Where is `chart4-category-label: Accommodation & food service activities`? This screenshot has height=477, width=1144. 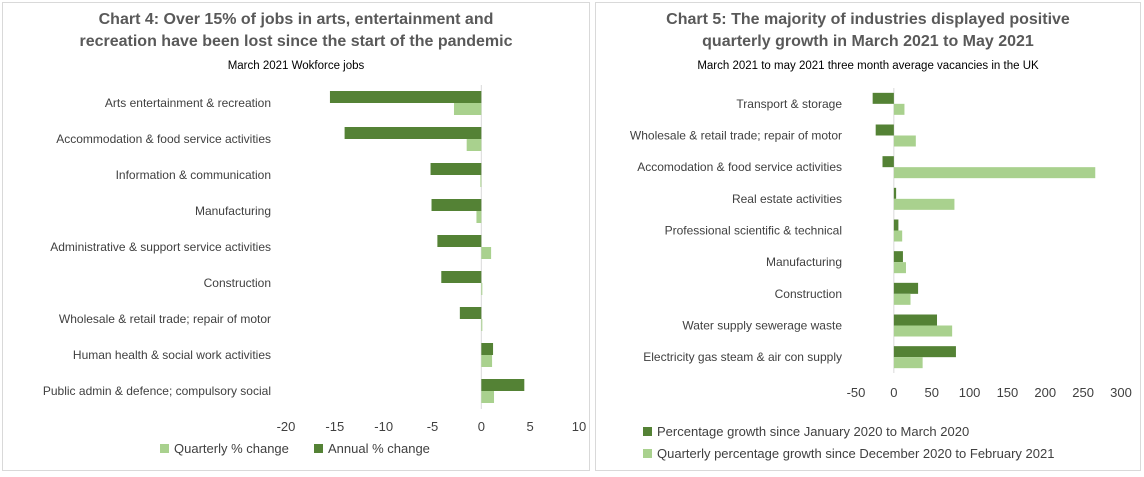 chart4-category-label: Accommodation & food service activities is located at coordinates (163, 139).